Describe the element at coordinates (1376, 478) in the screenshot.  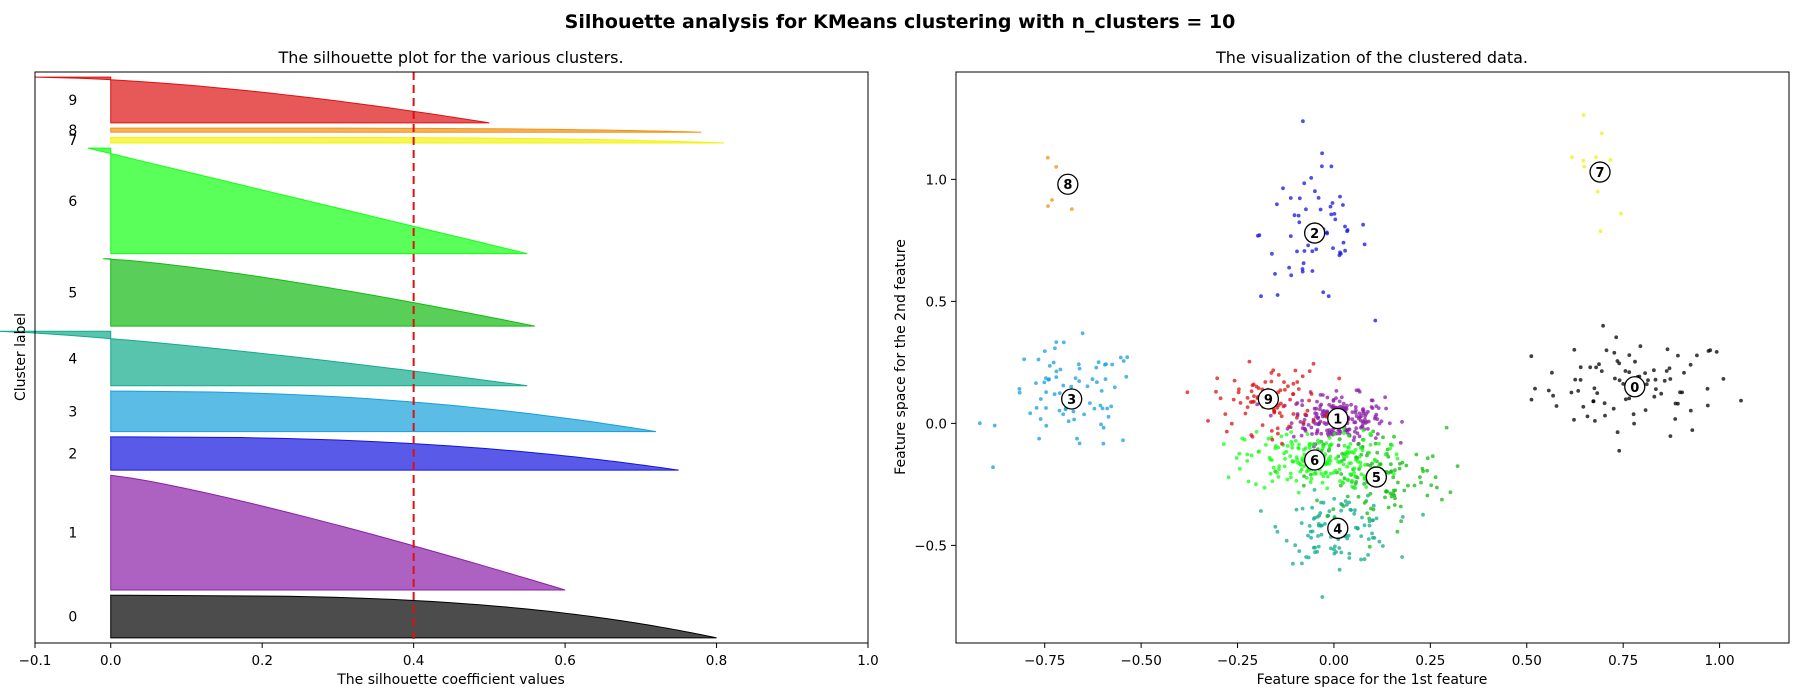
I see `cluster-center-label-5: 5` at that location.